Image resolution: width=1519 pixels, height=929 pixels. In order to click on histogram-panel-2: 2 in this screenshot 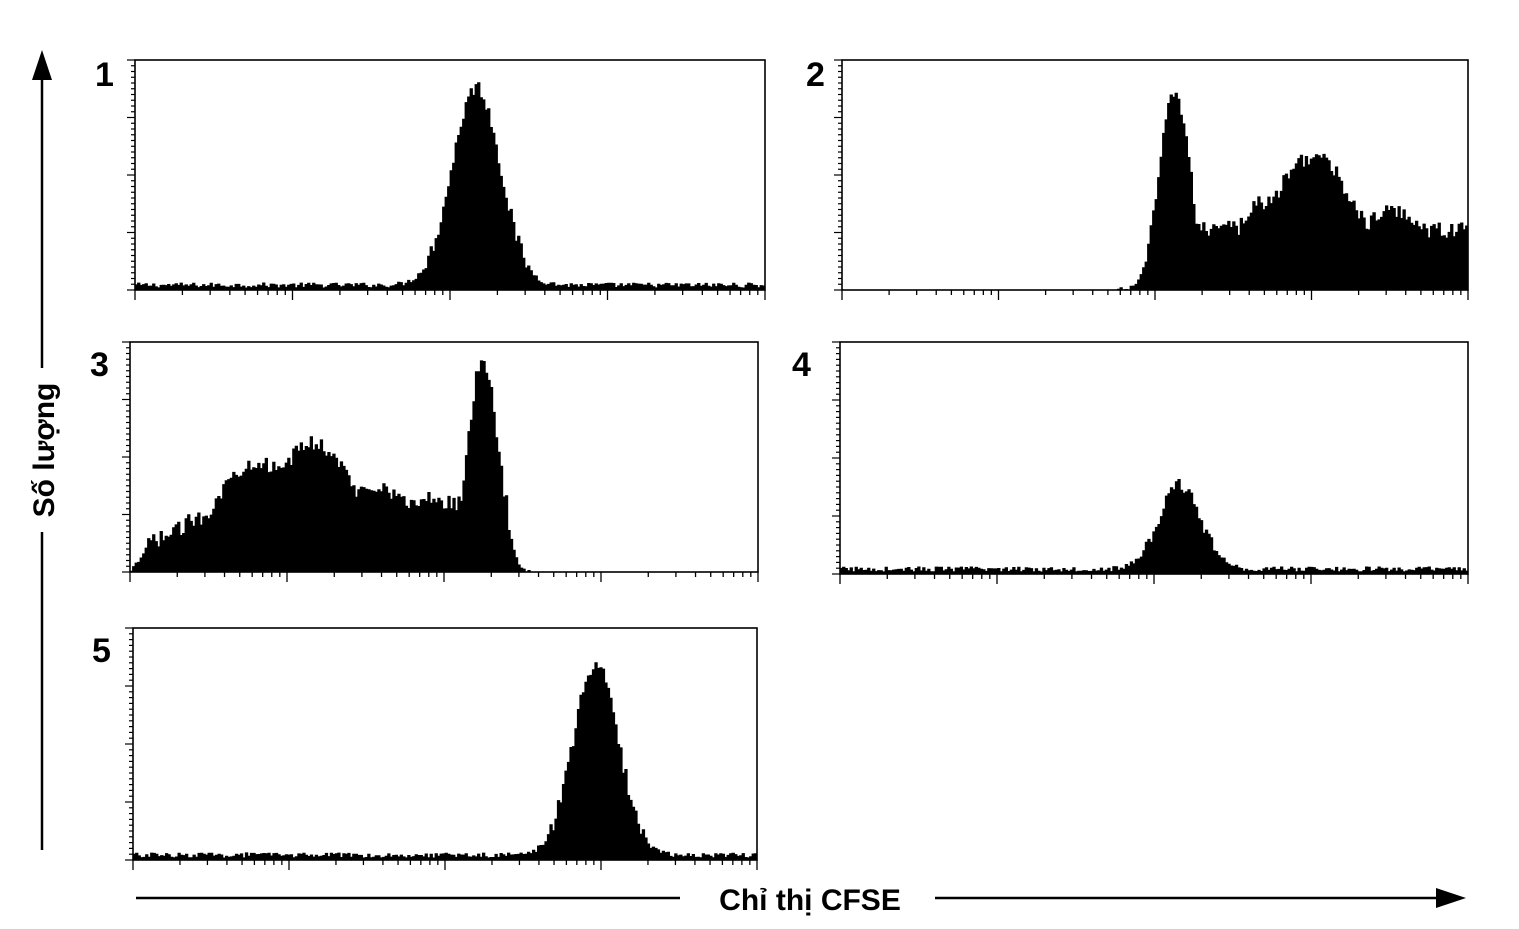, I will do `click(1137, 178)`.